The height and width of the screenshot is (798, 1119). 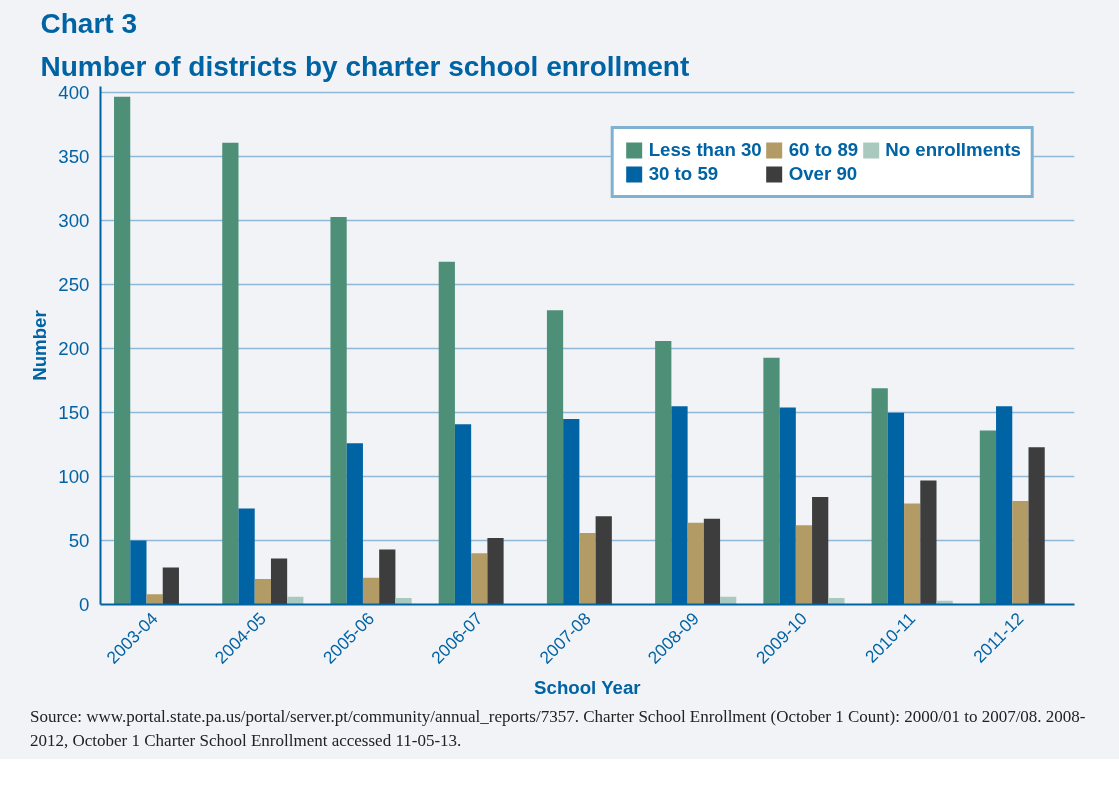 I want to click on y-tick-label: 200, so click(x=74, y=349).